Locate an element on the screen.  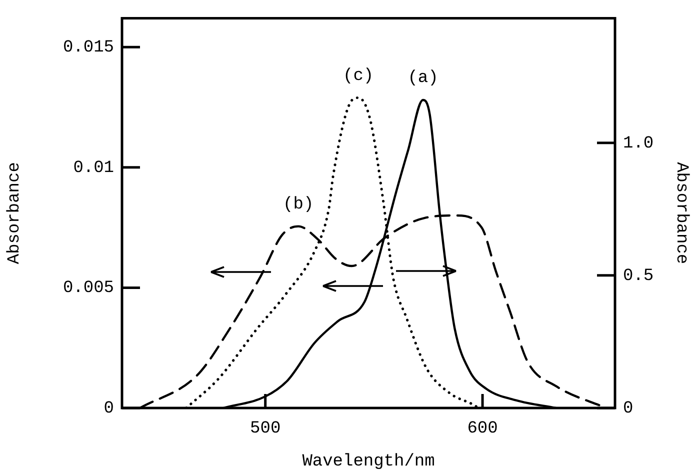
y2-tick-label: 0 is located at coordinates (628, 409).